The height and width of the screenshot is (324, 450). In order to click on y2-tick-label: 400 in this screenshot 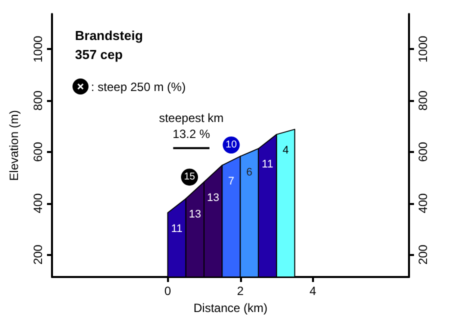, I will do `click(423, 203)`.